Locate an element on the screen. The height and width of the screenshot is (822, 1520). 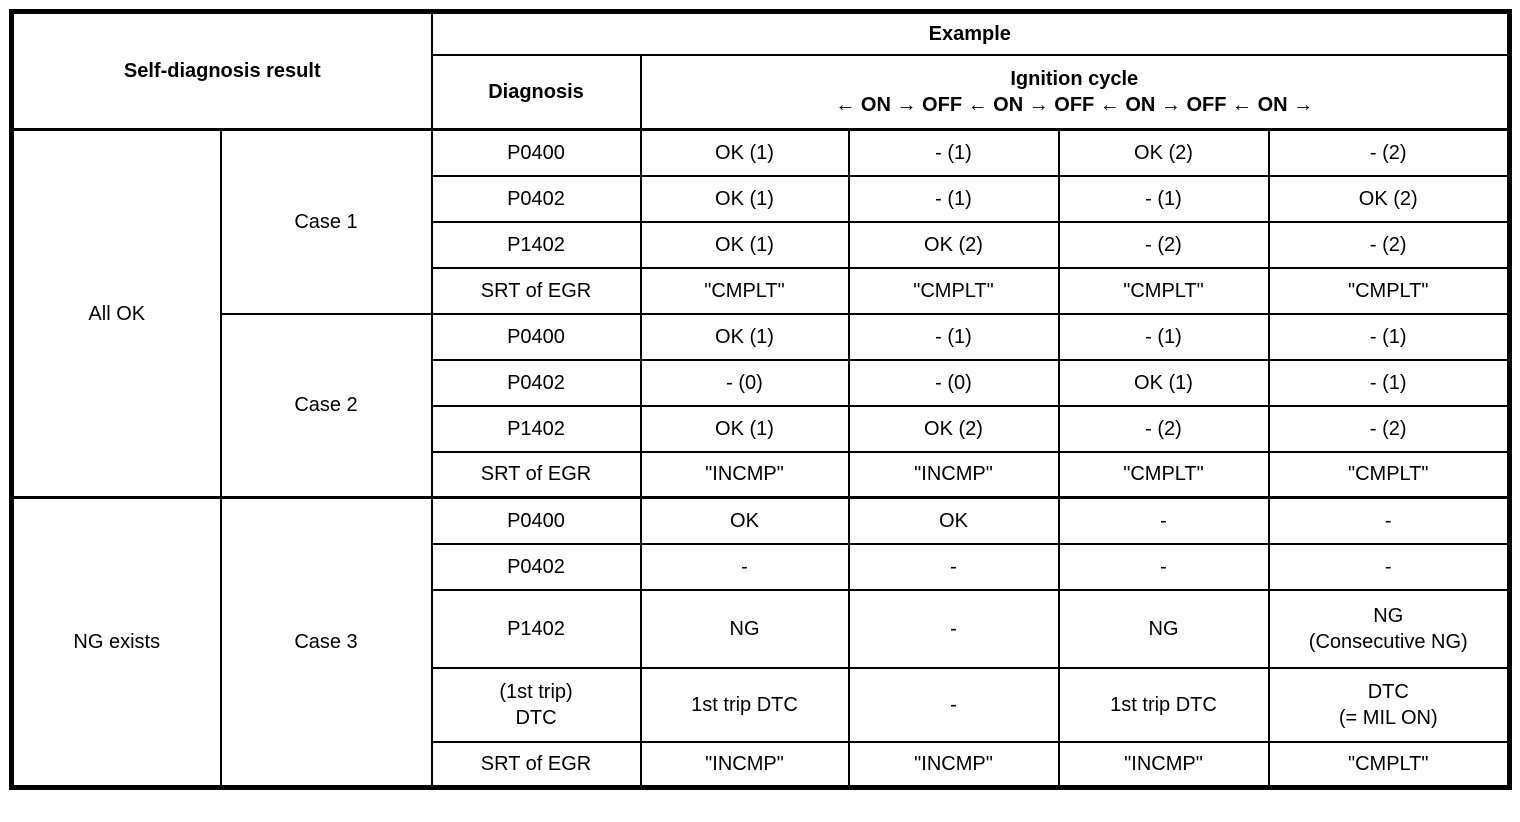
header-self-diagnosis-result: Self-diagnosis result is located at coordinates (221, 70).